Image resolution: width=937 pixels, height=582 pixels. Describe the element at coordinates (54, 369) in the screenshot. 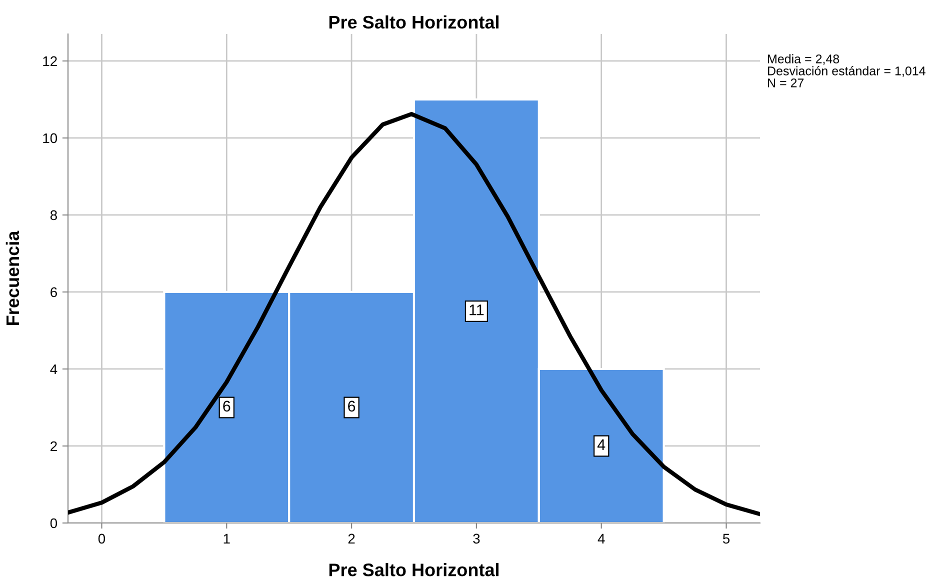

I see `y-tick-label: 4` at that location.